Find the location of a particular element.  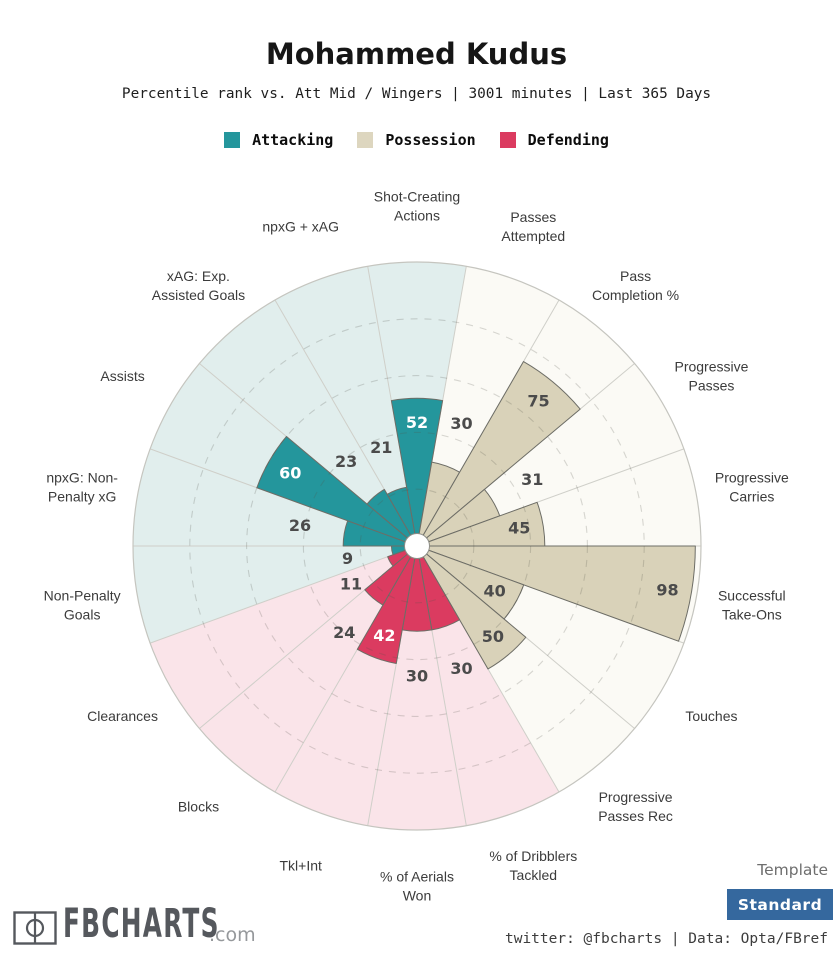

slice-label-line: Won is located at coordinates (417, 896).